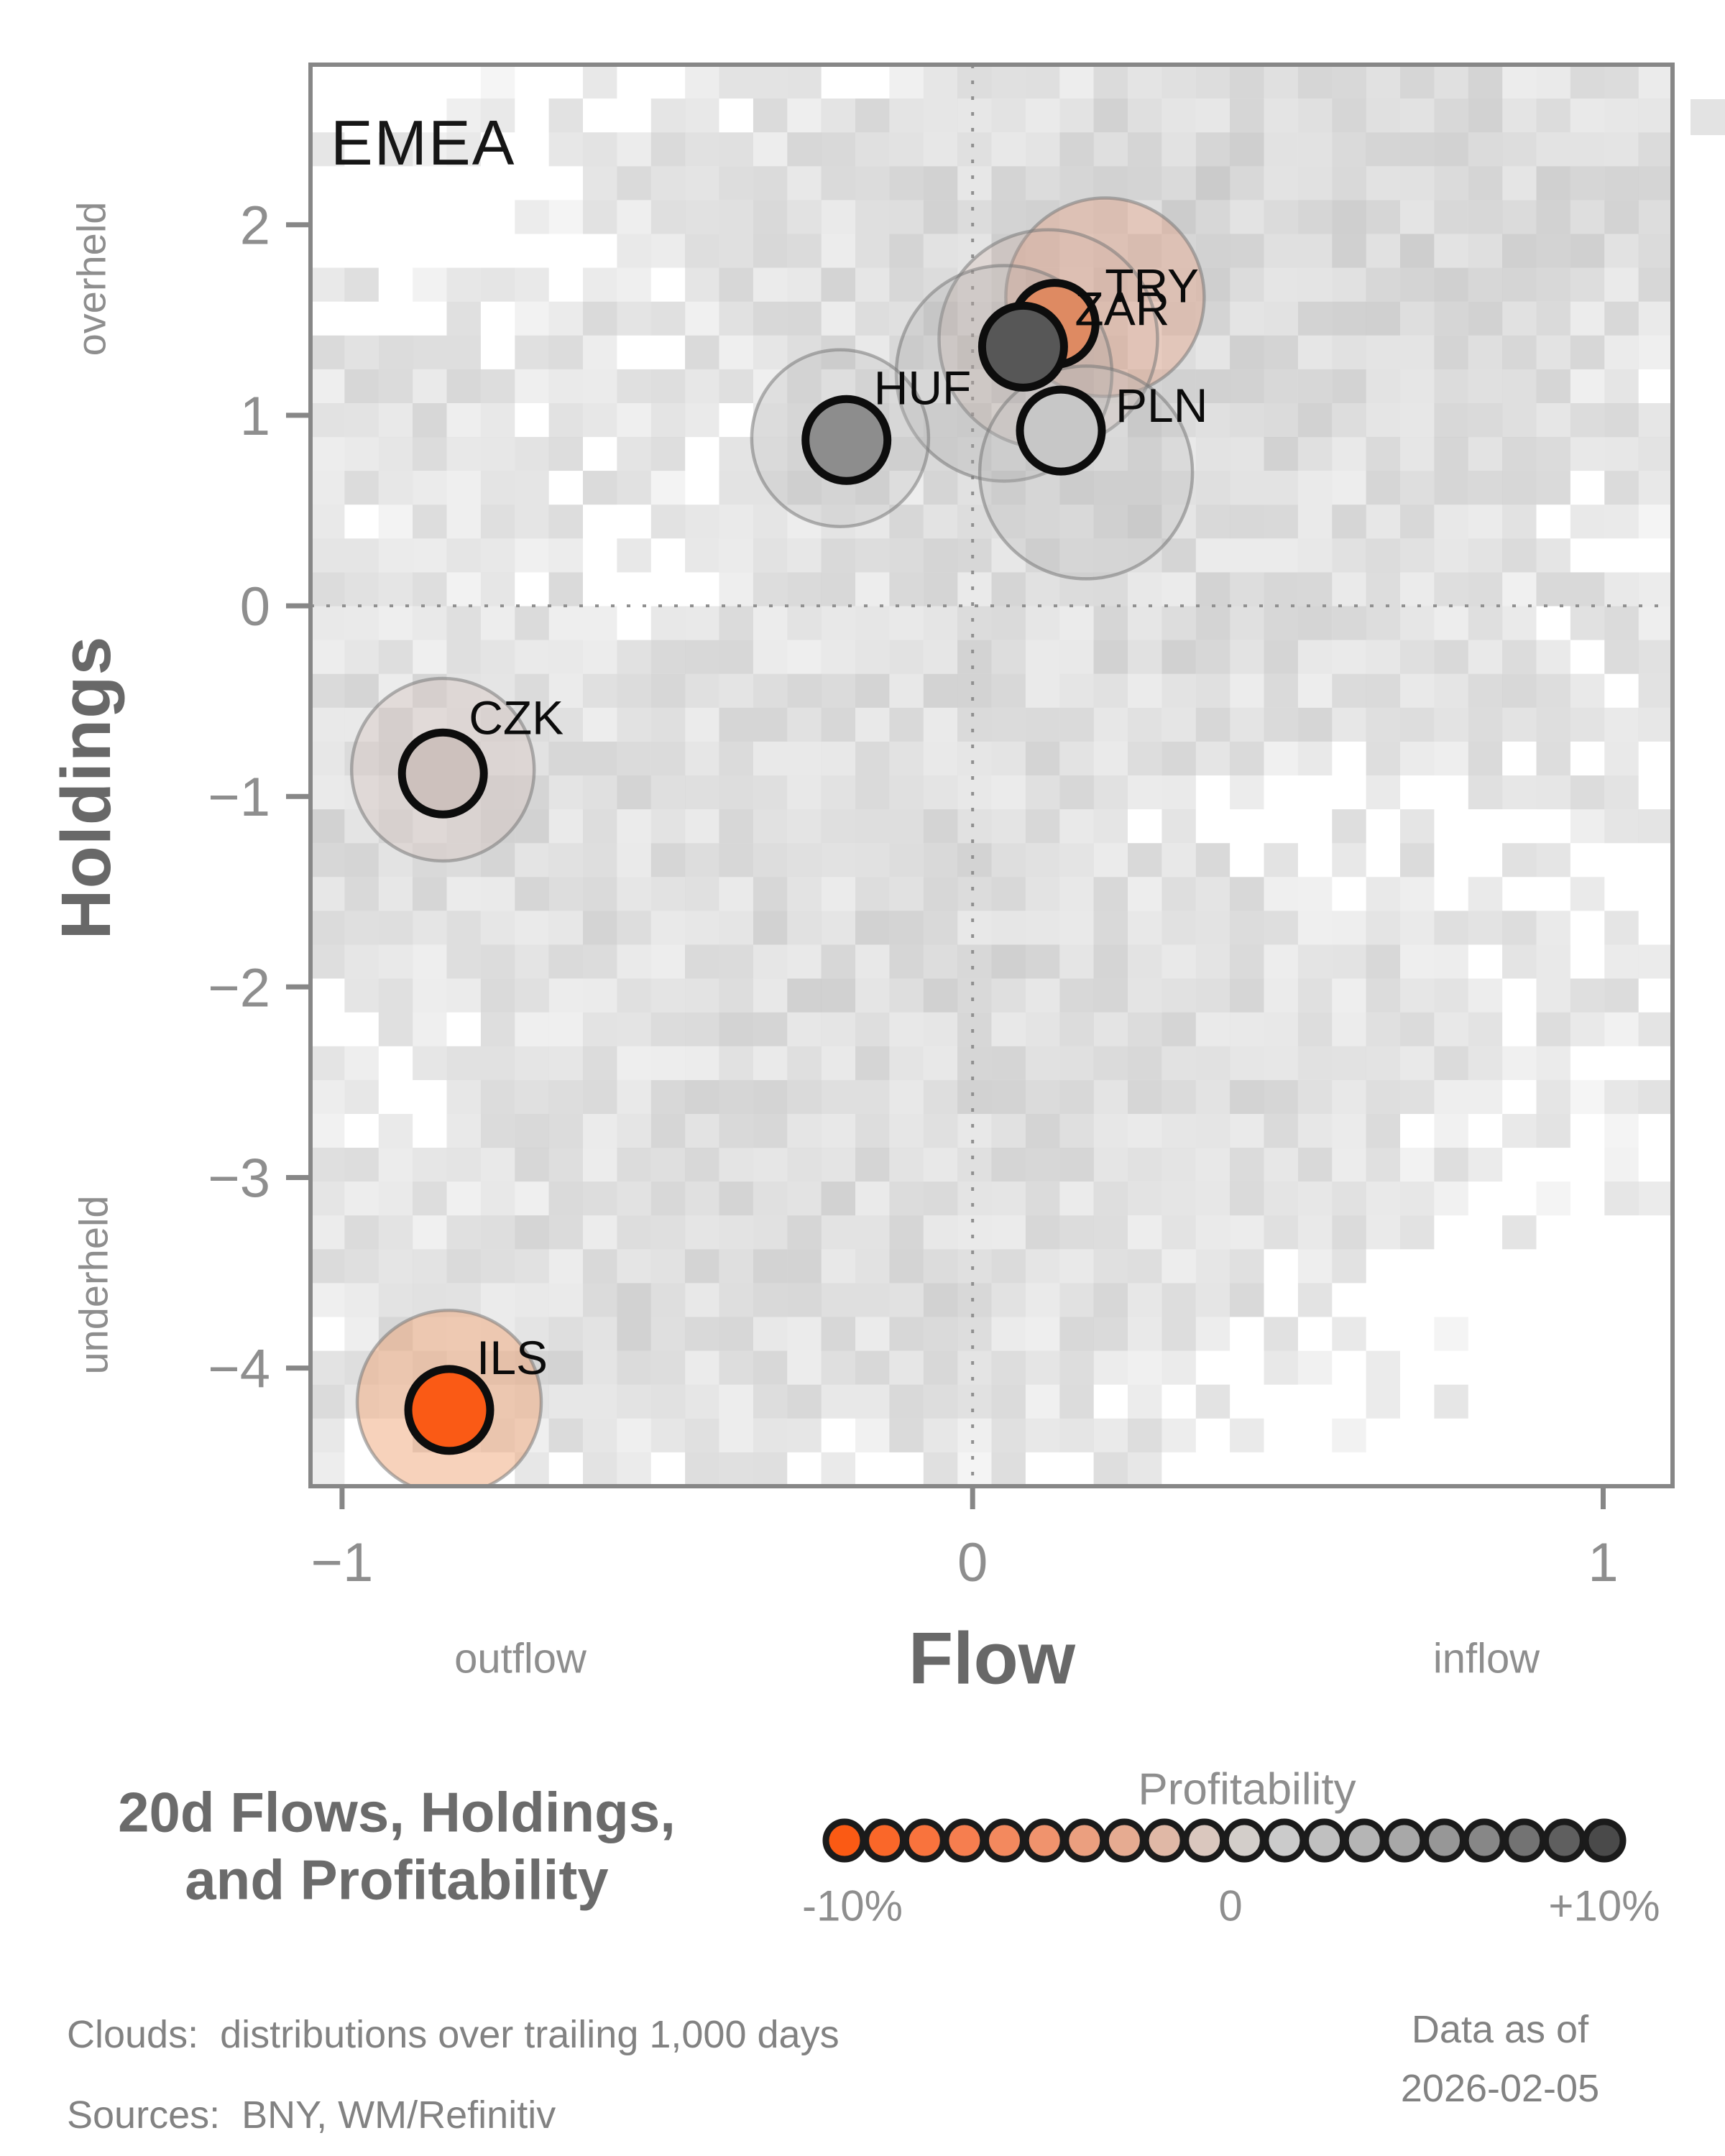 This screenshot has width=1725, height=2156. Describe the element at coordinates (1230, 1905) in the screenshot. I see `legend-mid-label: 0` at that location.